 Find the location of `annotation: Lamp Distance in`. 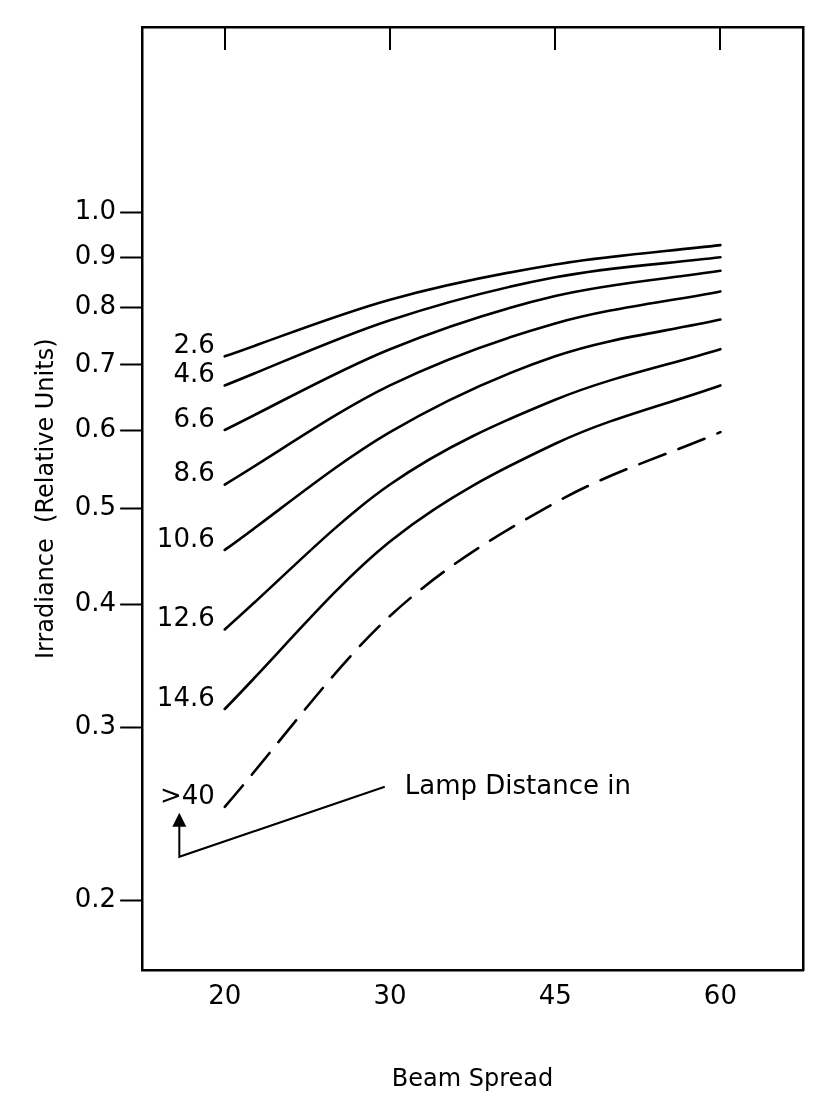

annotation: Lamp Distance in is located at coordinates (517, 784).